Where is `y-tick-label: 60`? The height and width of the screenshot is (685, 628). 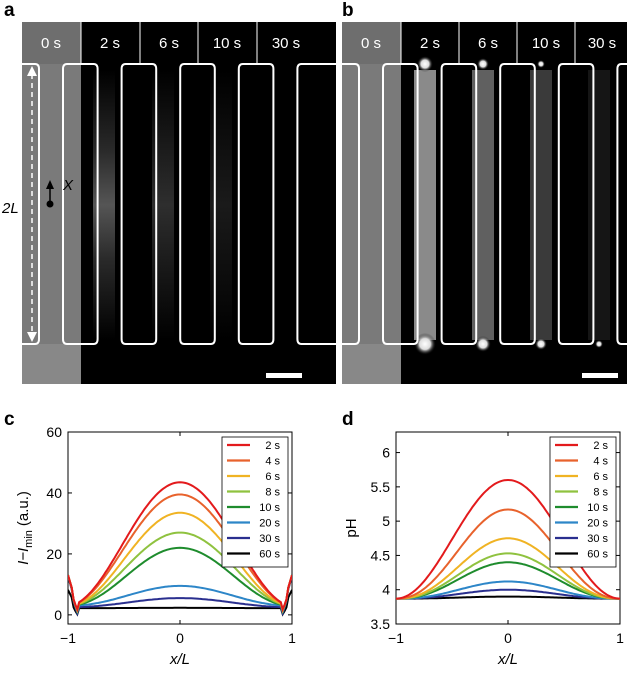 y-tick-label: 60 is located at coordinates (54, 432).